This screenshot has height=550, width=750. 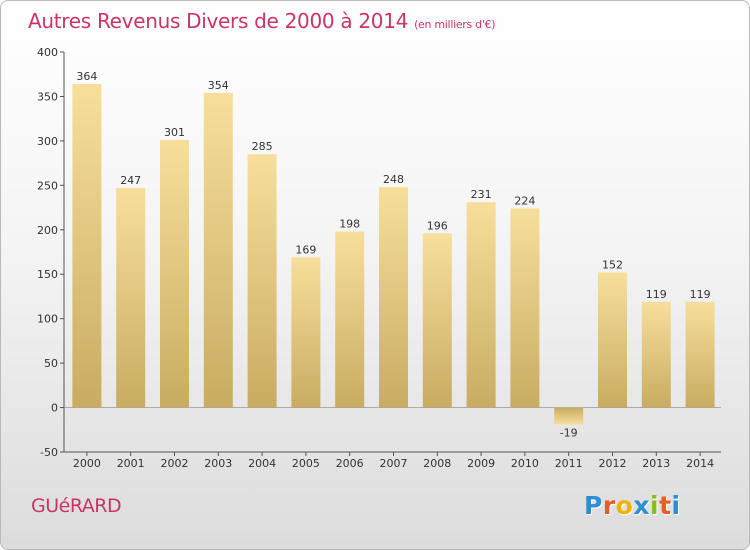 I want to click on bar-2001, so click(x=131, y=298).